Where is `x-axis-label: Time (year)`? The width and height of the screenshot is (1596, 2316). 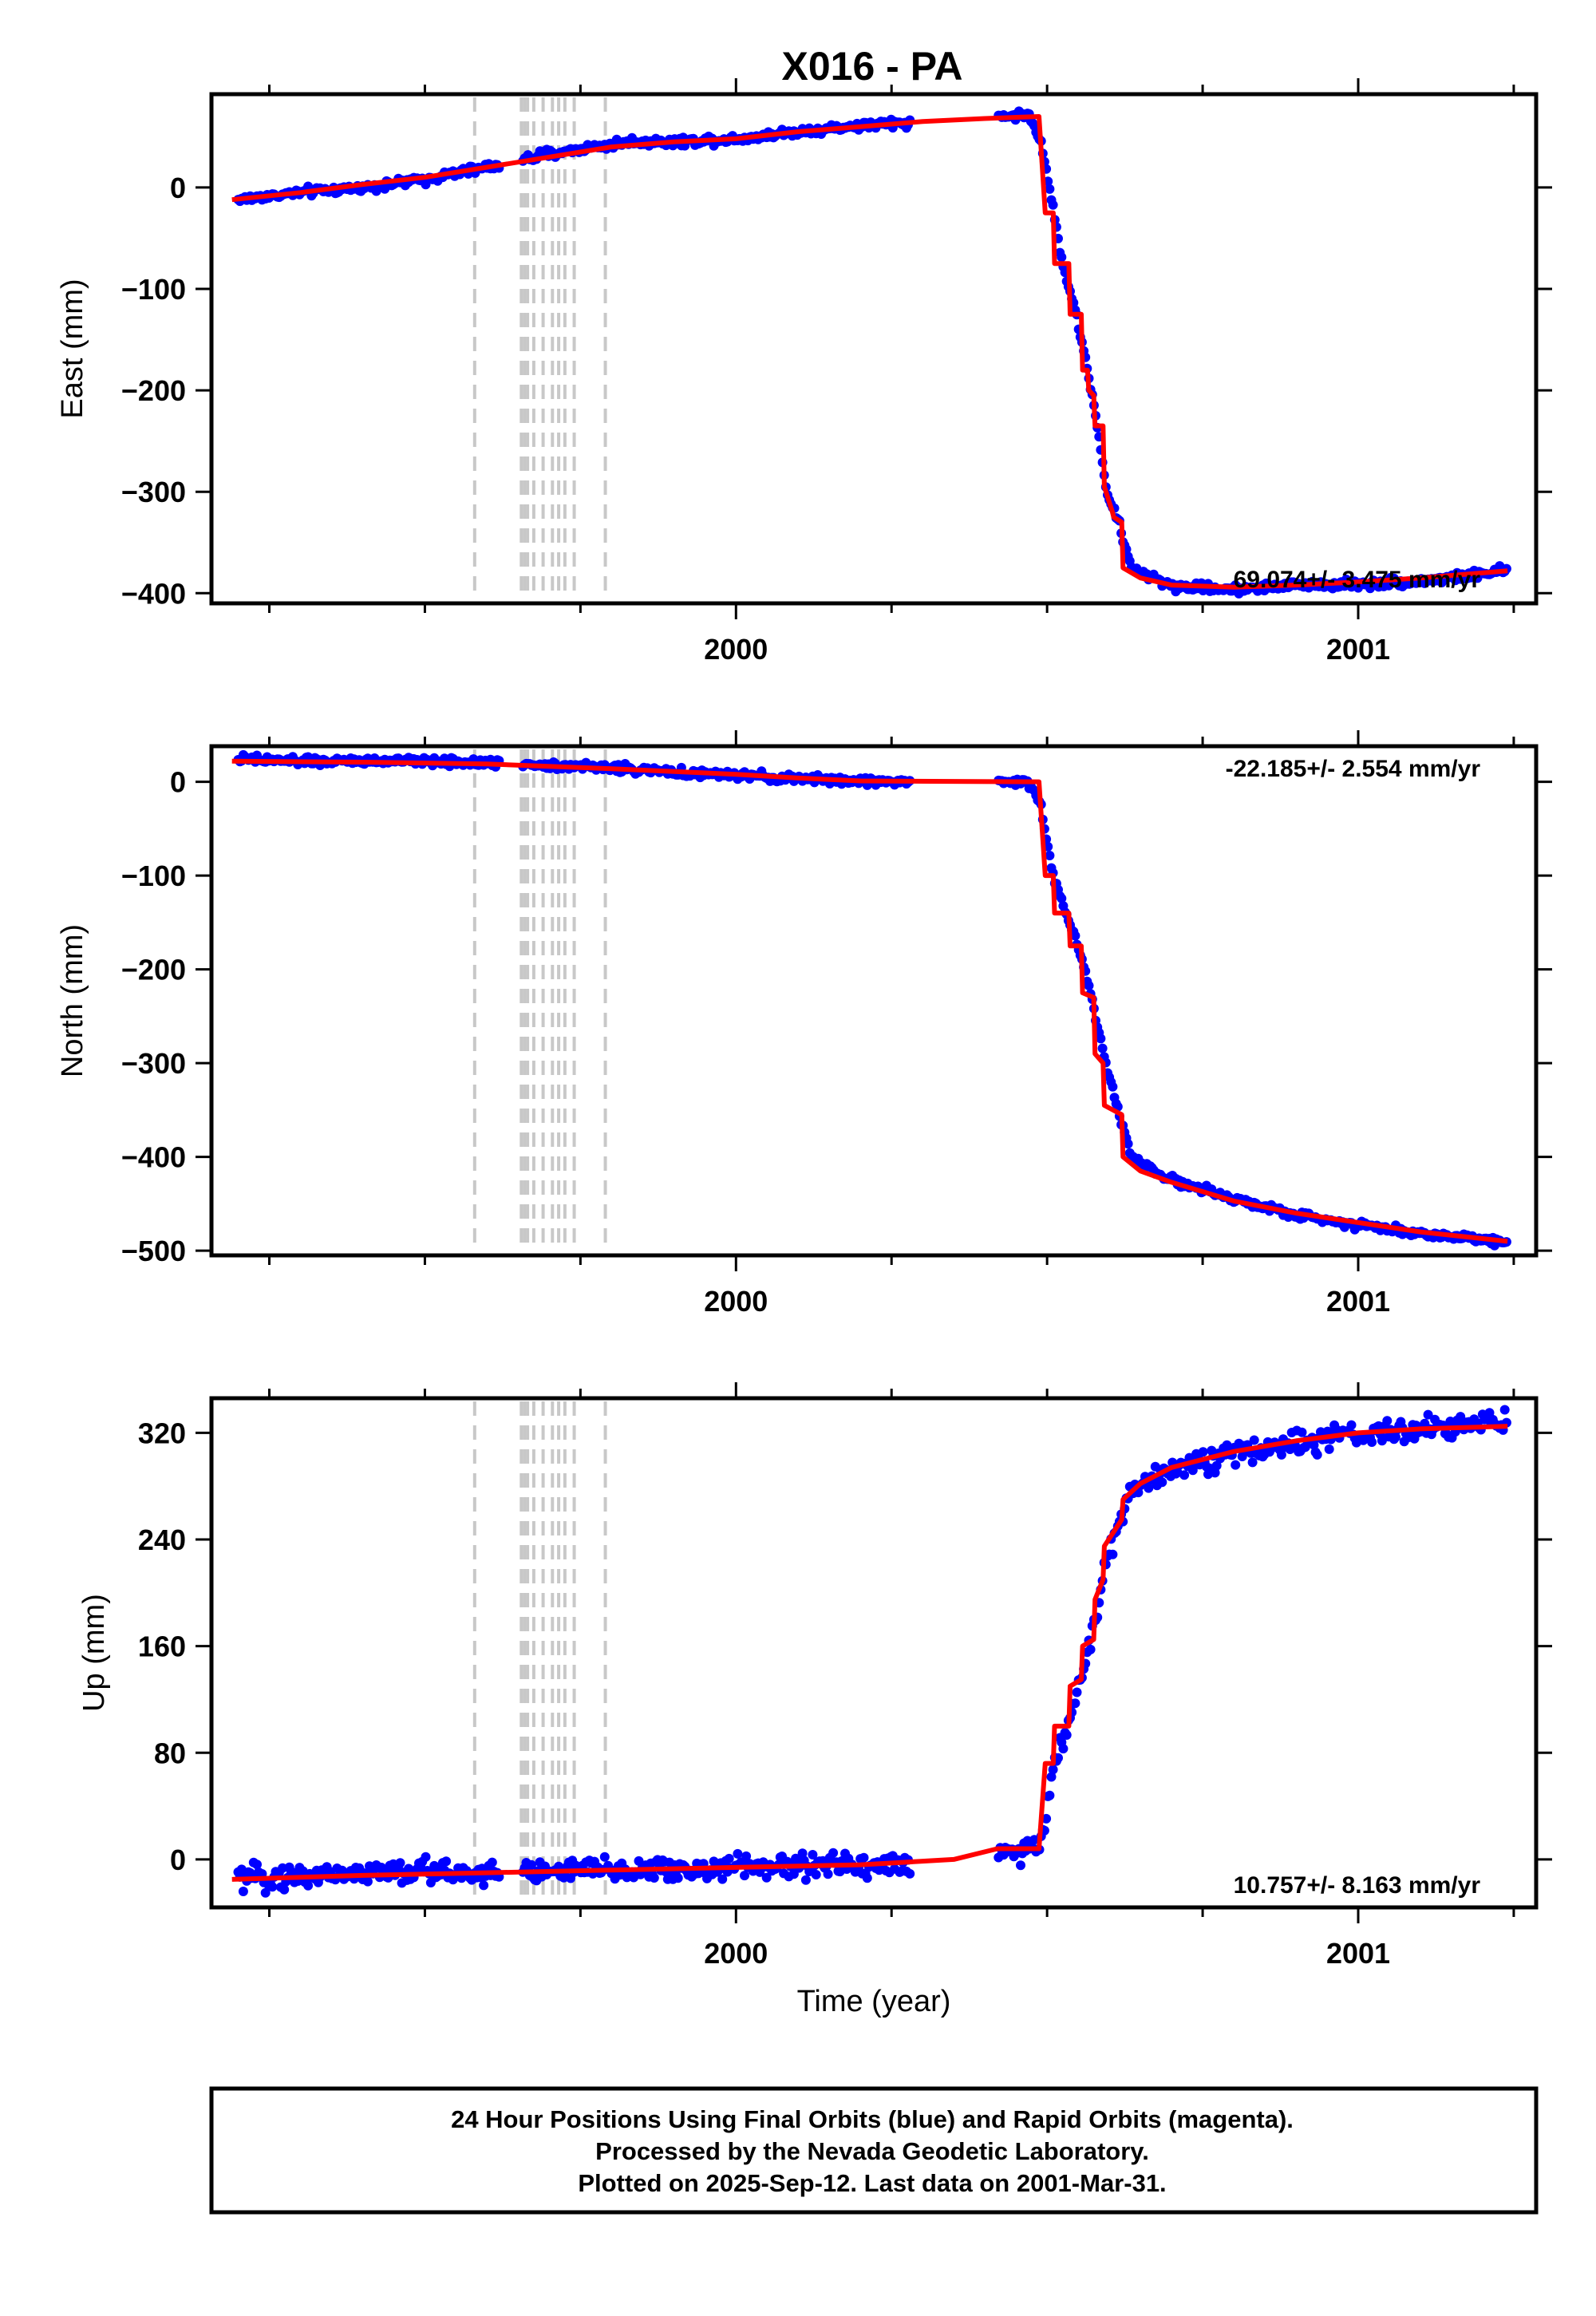
x-axis-label: Time (year) is located at coordinates (874, 2001).